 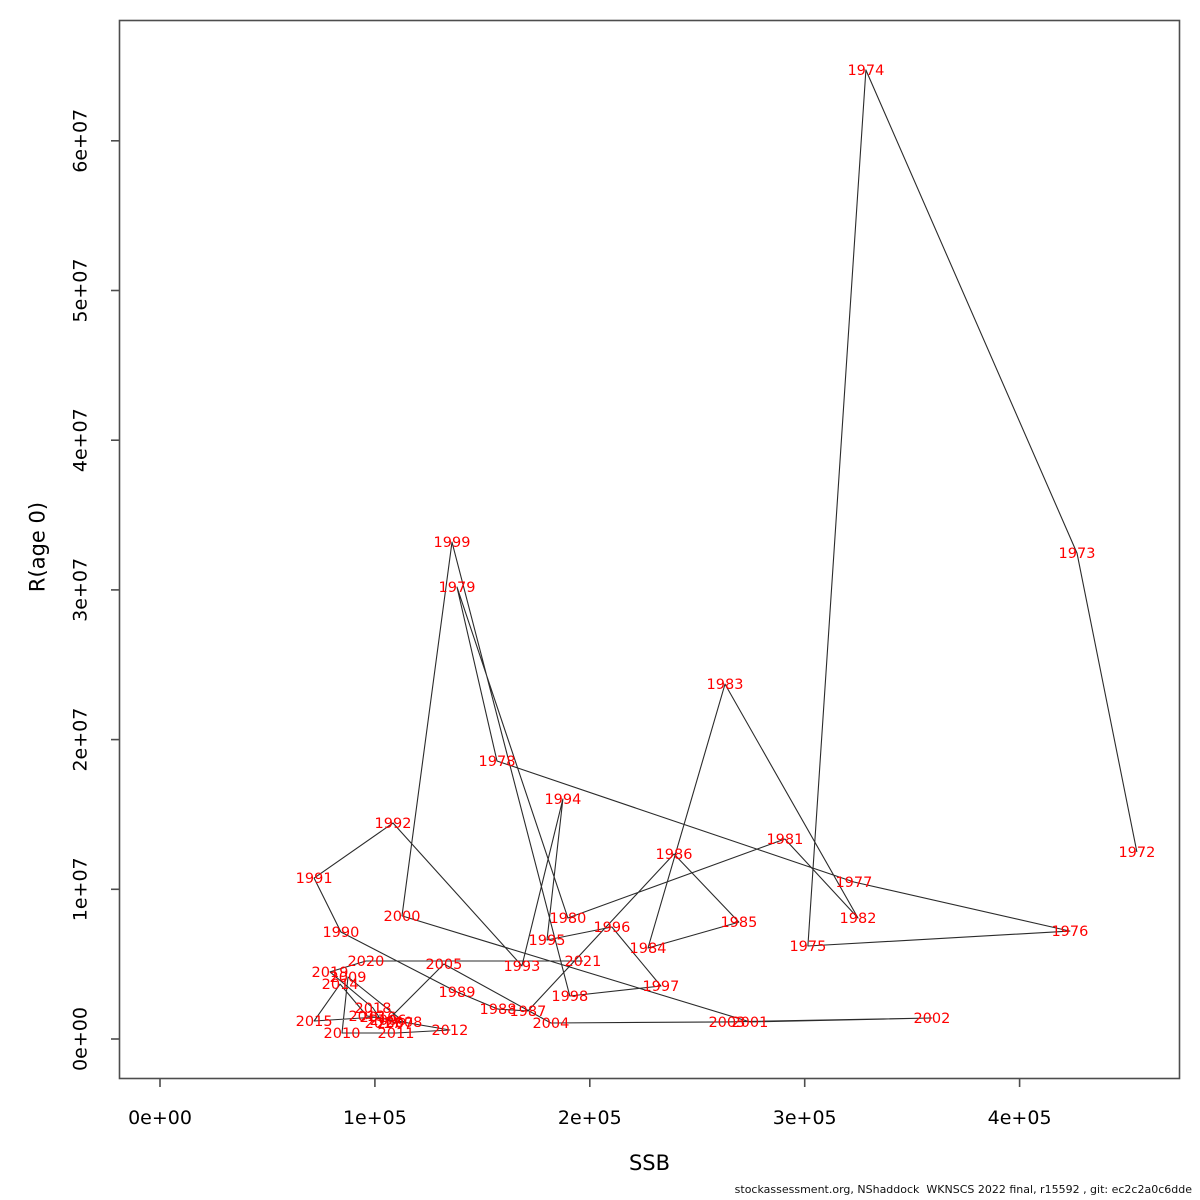 I want to click on year-label-1973: 1973, so click(x=1077, y=554).